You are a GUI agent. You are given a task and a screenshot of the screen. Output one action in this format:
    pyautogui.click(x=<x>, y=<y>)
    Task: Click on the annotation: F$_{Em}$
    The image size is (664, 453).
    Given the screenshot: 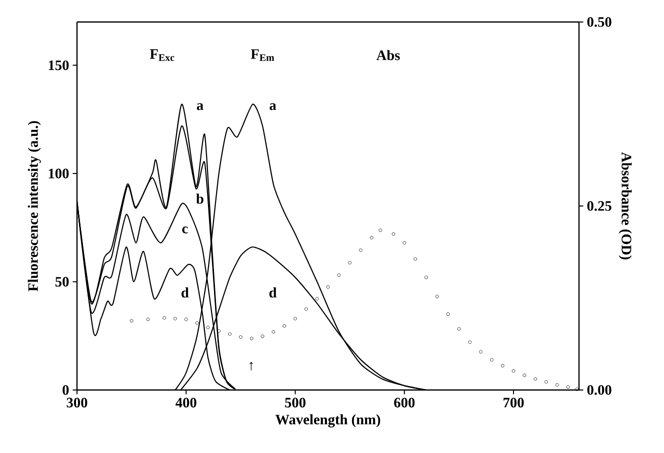 What is the action you would take?
    pyautogui.click(x=262, y=55)
    